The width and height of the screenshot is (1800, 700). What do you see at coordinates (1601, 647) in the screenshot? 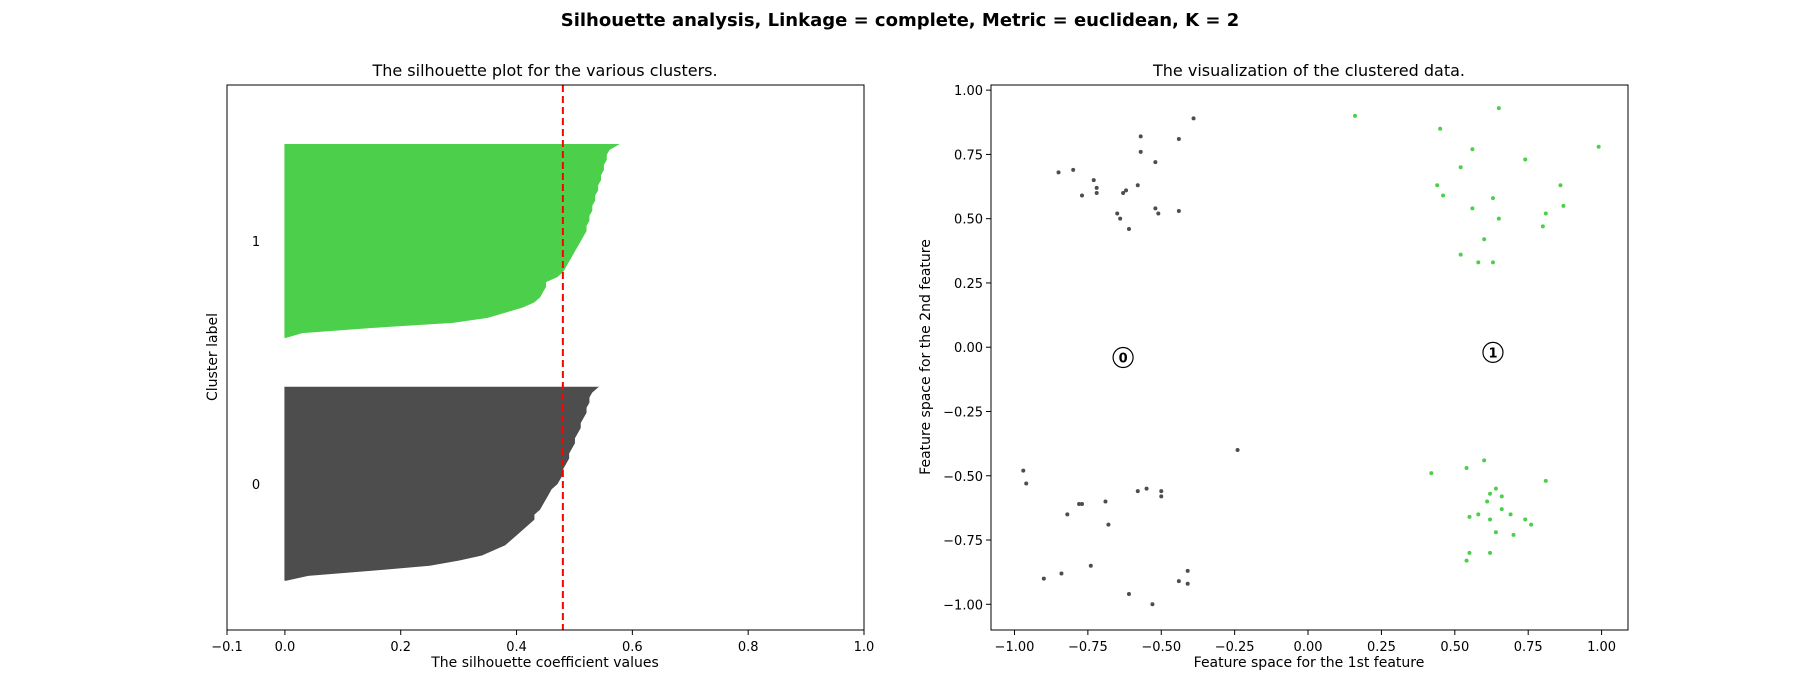
I see `x-tick-label: 1.00` at bounding box center [1601, 647].